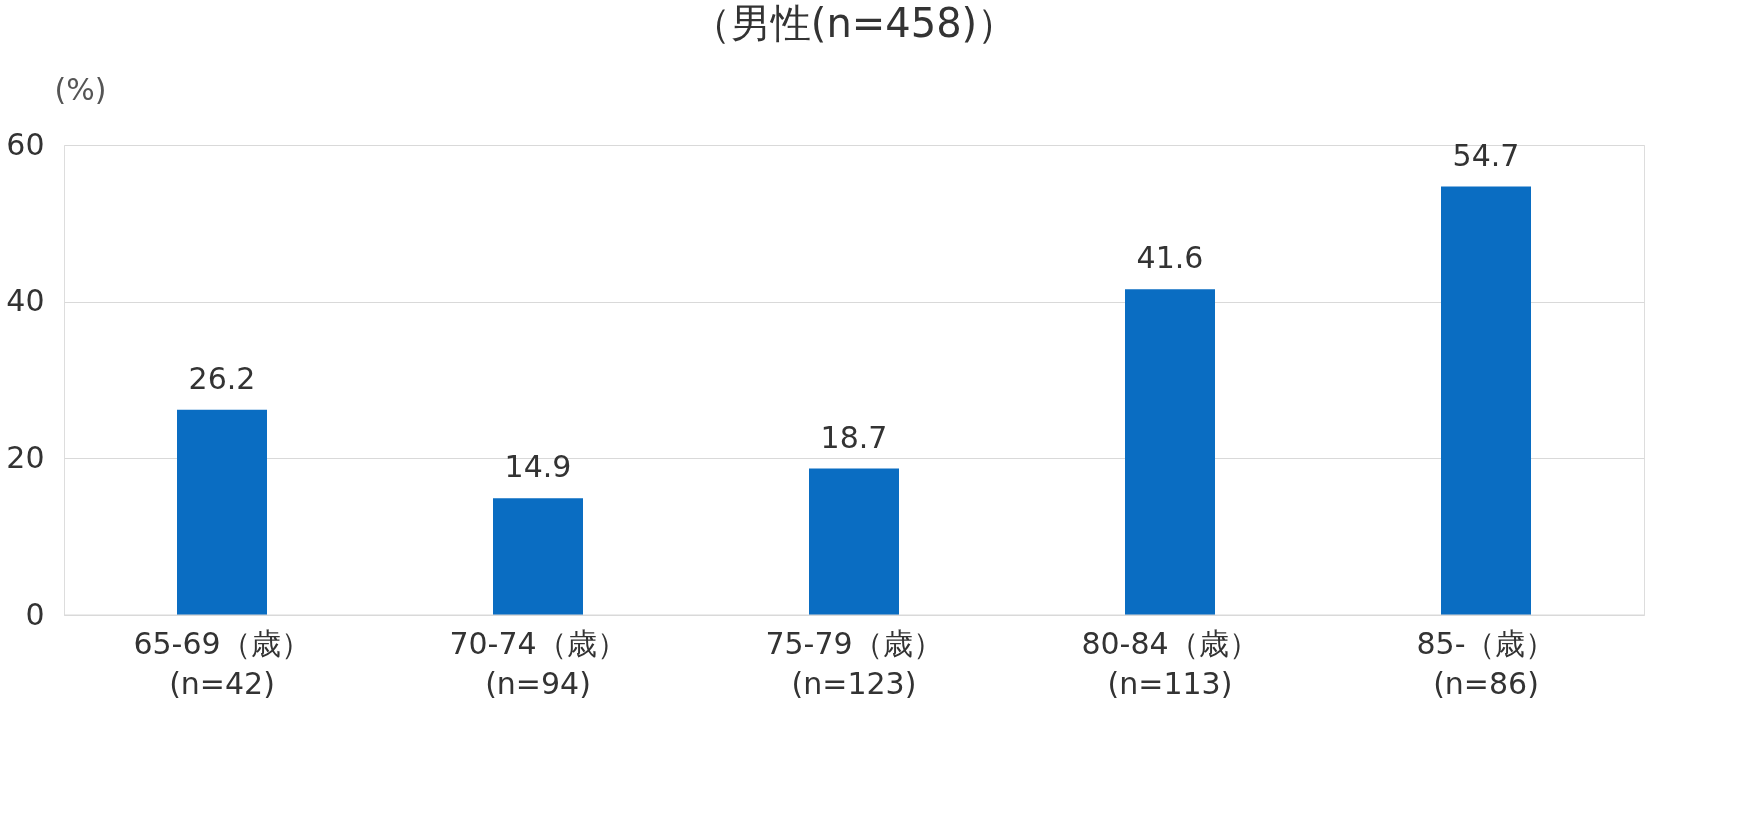 The width and height of the screenshot is (1762, 821). I want to click on y-tick-label: 20, so click(25, 457).